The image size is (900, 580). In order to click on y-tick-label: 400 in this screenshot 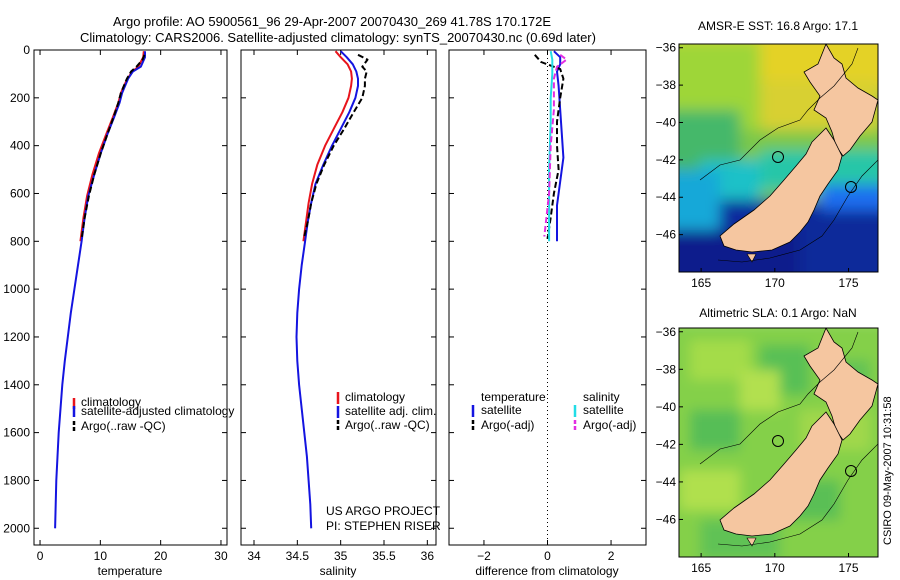, I will do `click(20, 146)`.